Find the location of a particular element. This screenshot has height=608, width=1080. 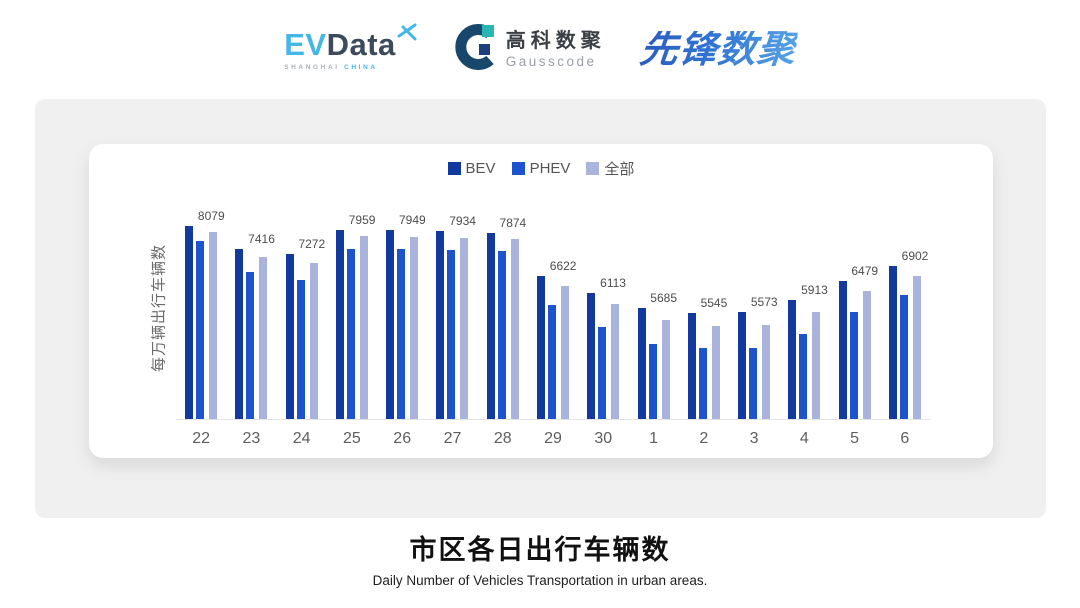

bar-全部-29 is located at coordinates (564, 352).